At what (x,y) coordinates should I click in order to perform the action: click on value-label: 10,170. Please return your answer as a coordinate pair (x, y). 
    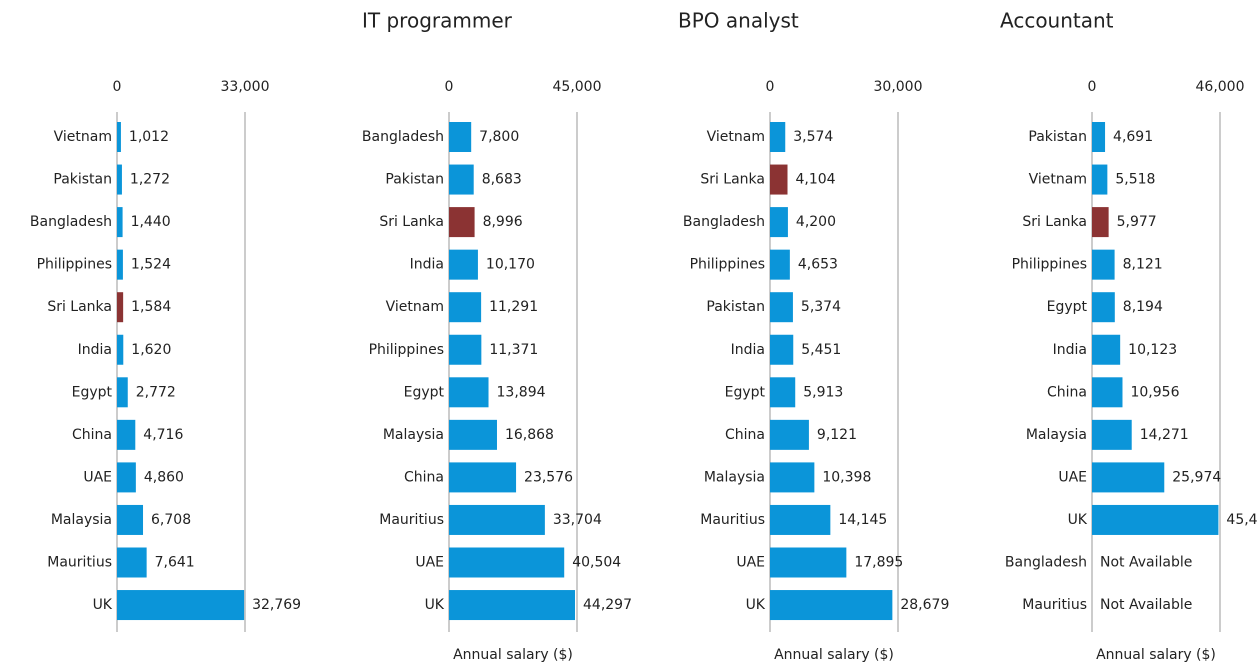
    Looking at the image, I should click on (510, 265).